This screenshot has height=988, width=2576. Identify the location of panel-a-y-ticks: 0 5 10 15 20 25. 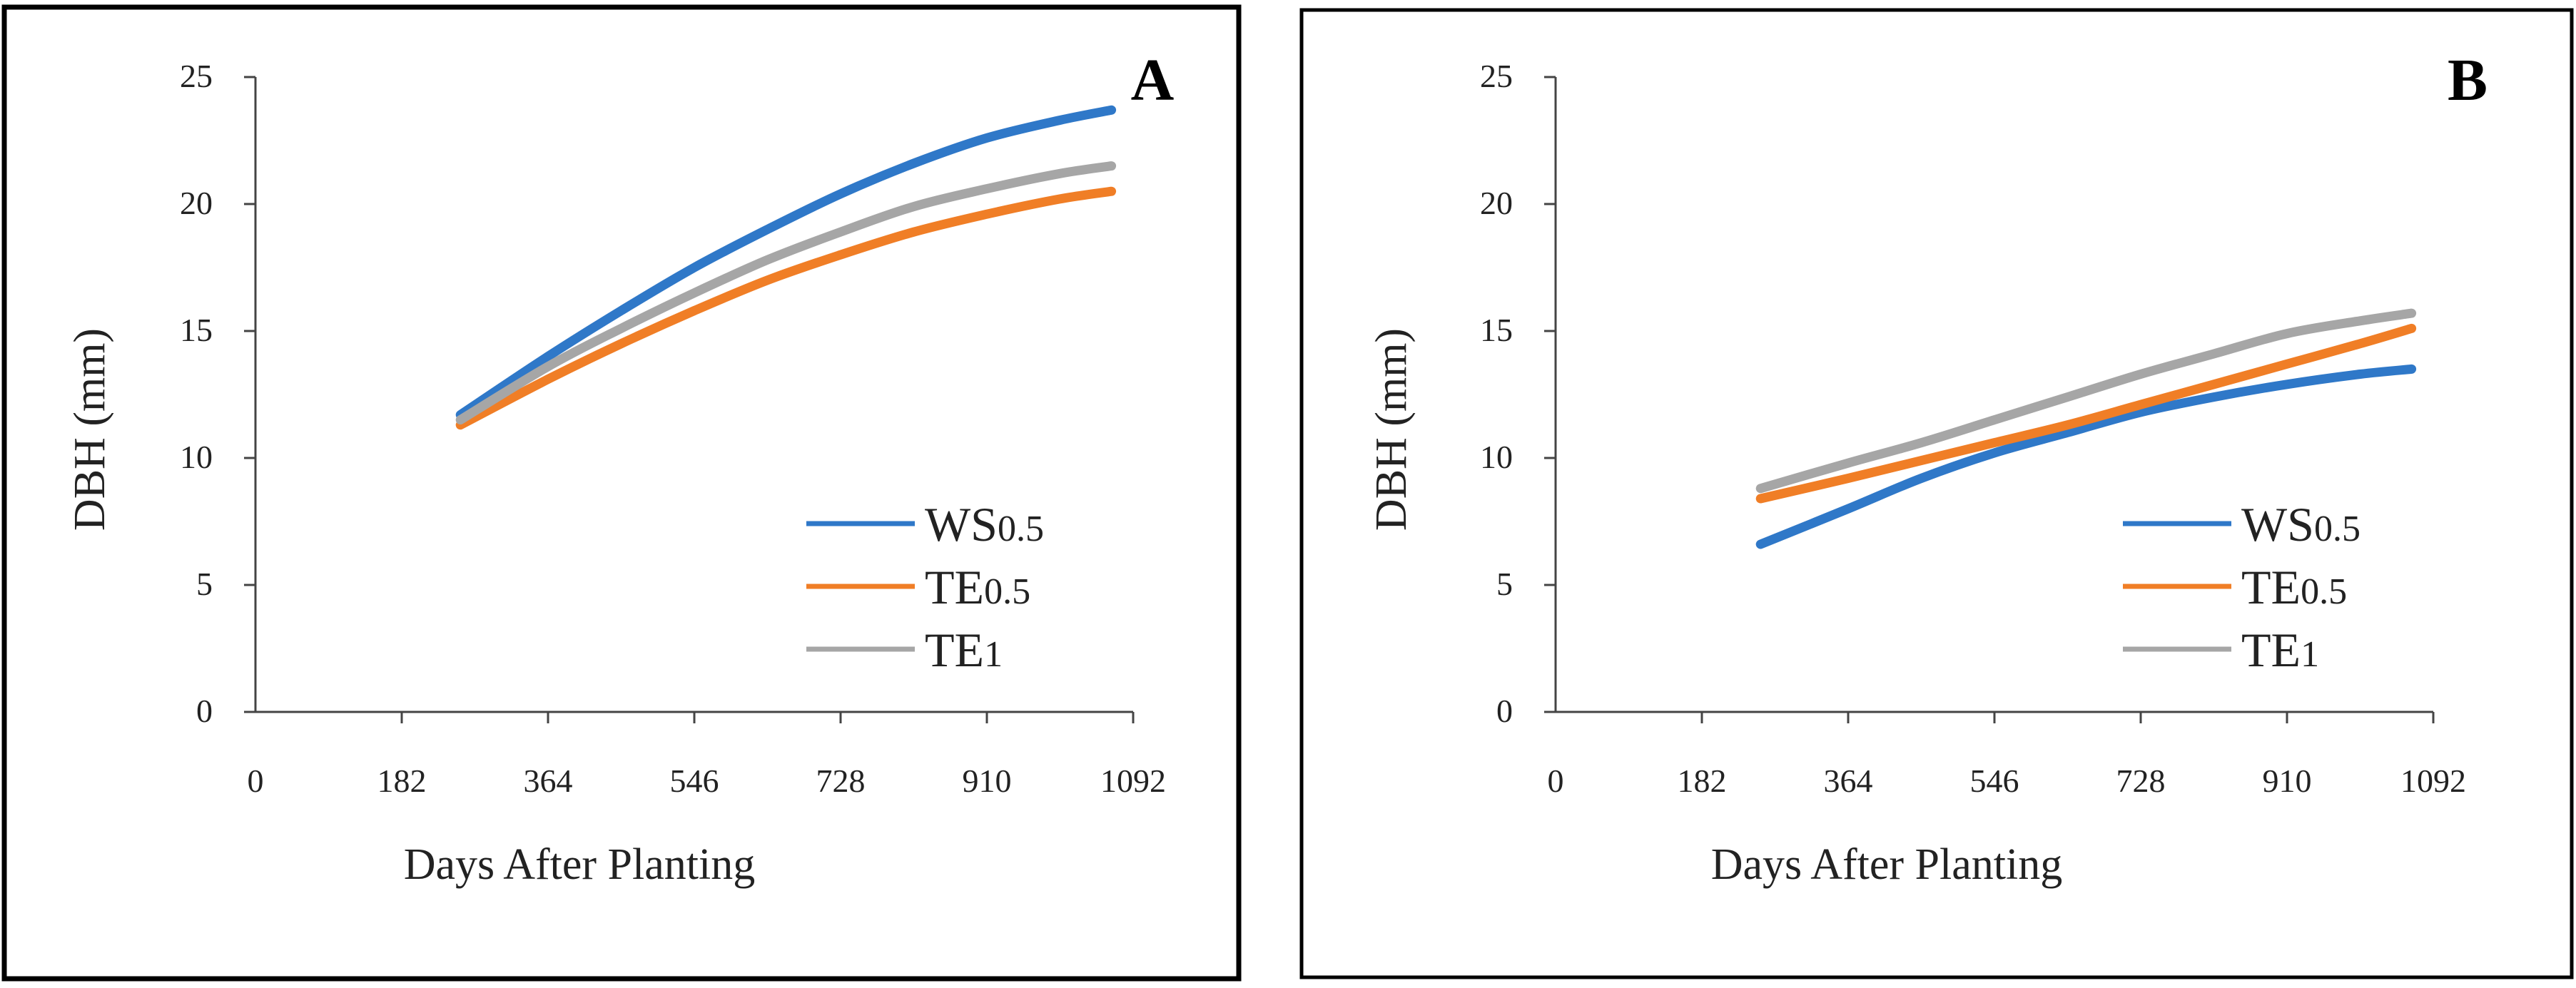
(196, 393).